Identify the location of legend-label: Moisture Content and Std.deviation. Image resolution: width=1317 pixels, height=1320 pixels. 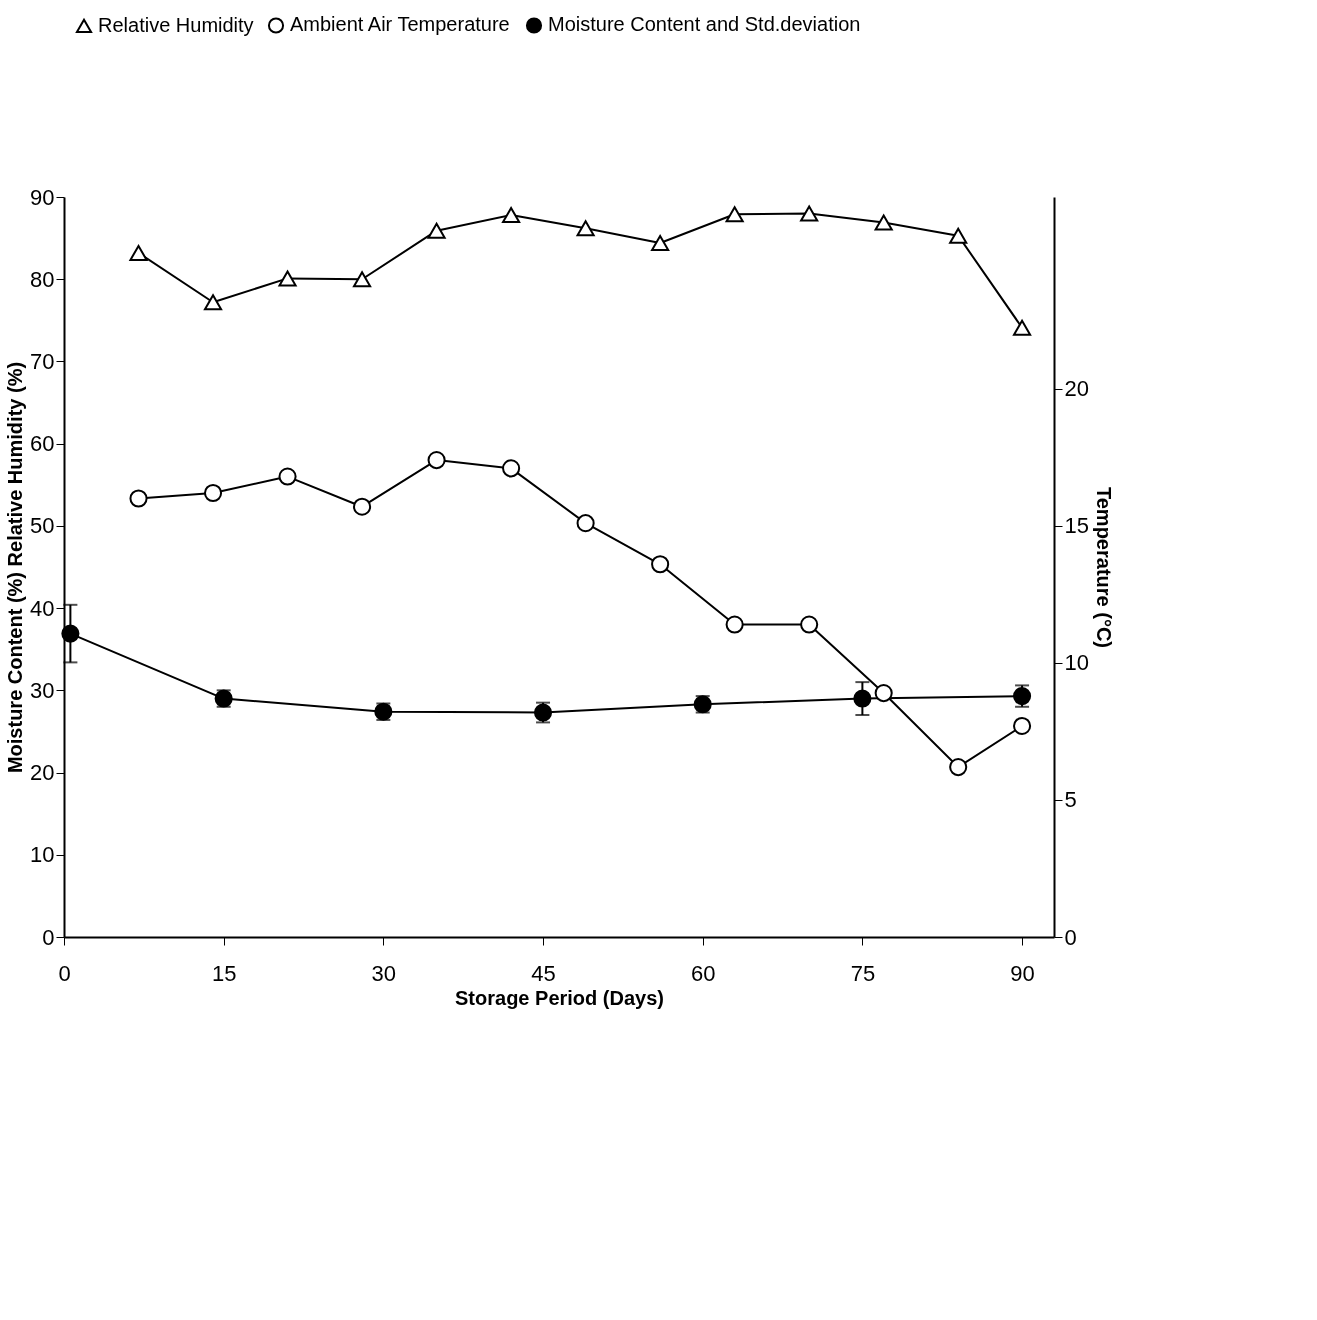
(704, 24).